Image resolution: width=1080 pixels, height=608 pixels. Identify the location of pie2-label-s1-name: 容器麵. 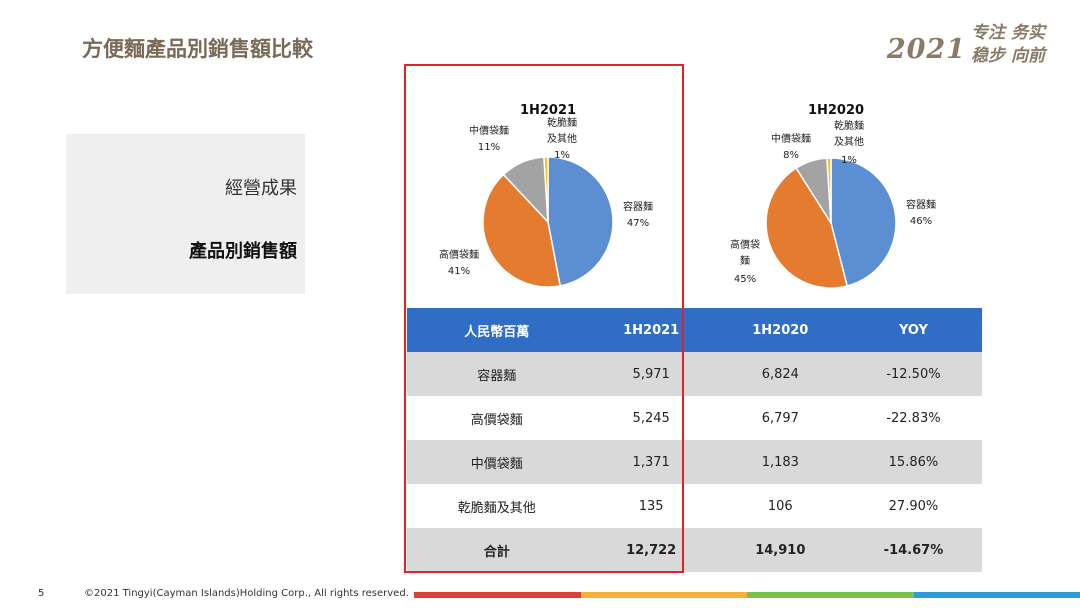
(921, 204).